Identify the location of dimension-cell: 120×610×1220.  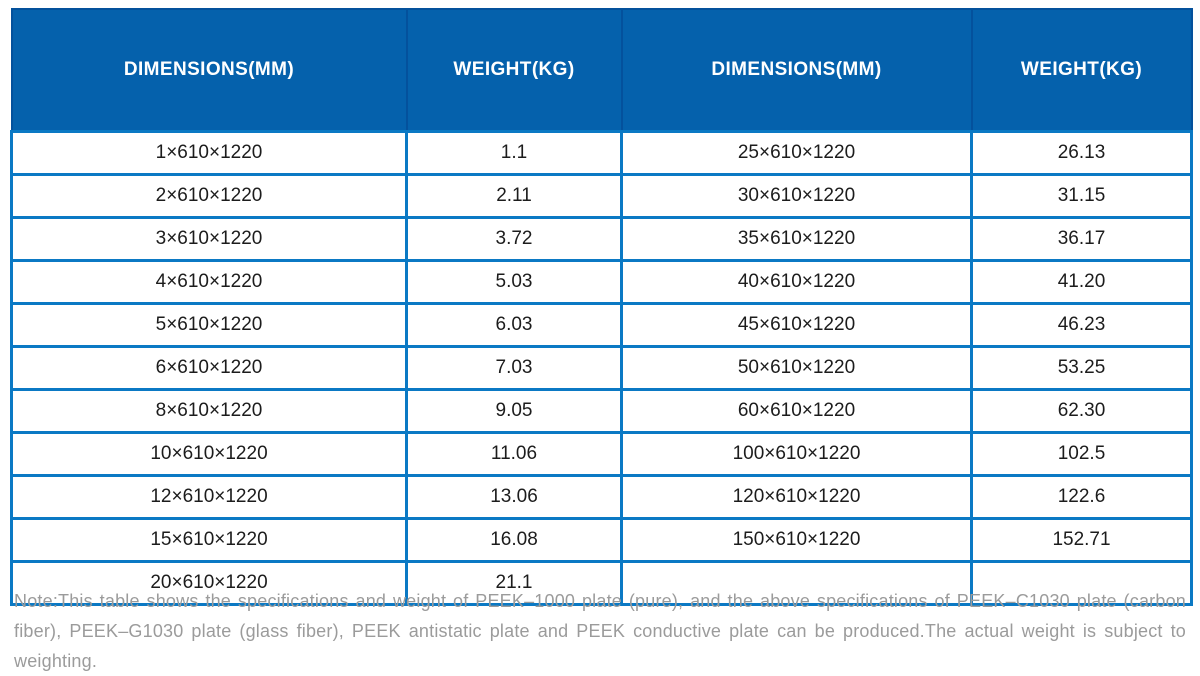
(796, 497).